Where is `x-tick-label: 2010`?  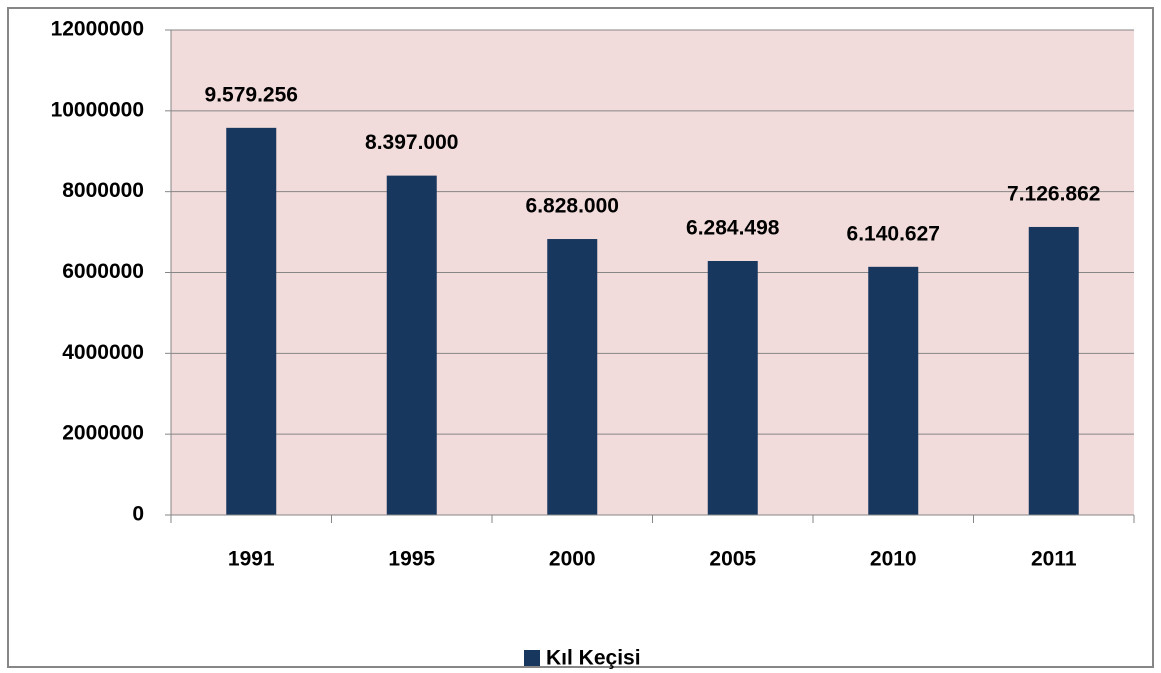 x-tick-label: 2010 is located at coordinates (893, 559).